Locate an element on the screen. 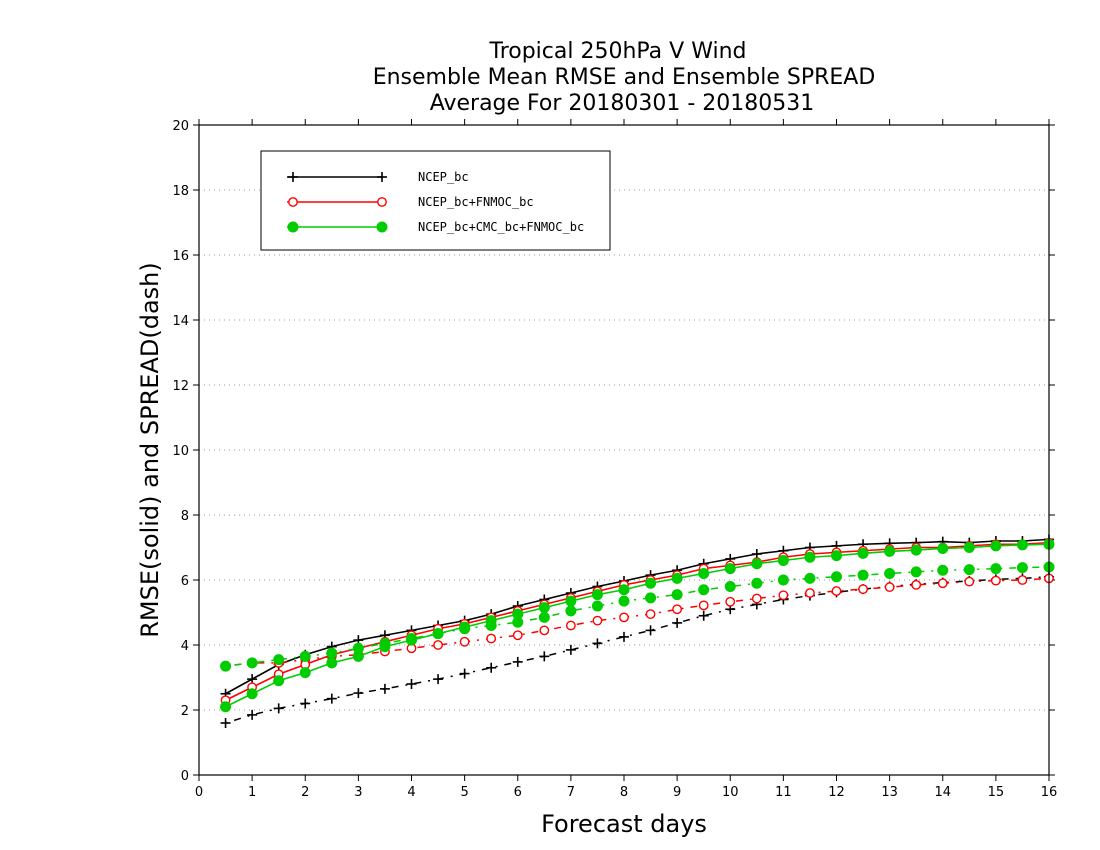 The image size is (1100, 850). y-tick-label: 20 is located at coordinates (180, 126).